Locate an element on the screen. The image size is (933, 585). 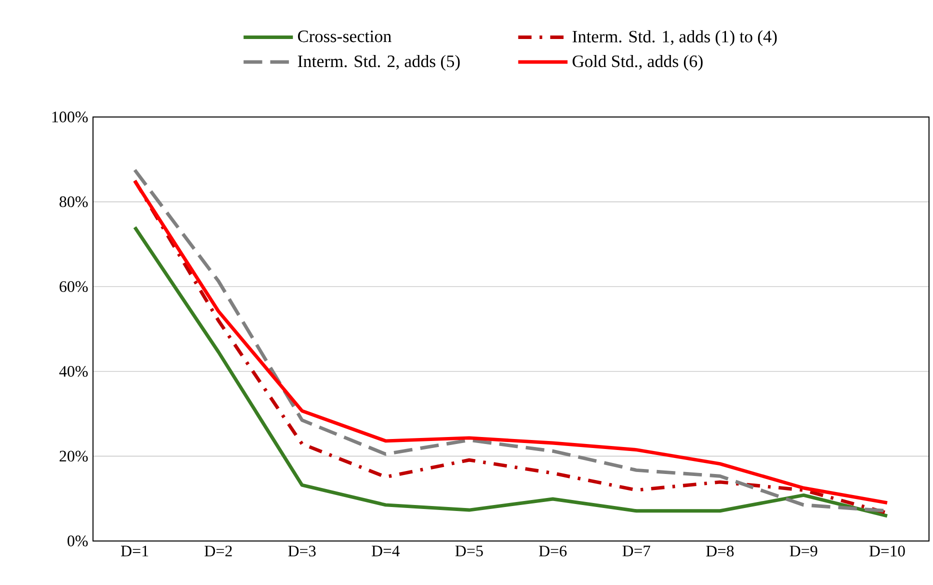
y-tick-label: 20% is located at coordinates (74, 456).